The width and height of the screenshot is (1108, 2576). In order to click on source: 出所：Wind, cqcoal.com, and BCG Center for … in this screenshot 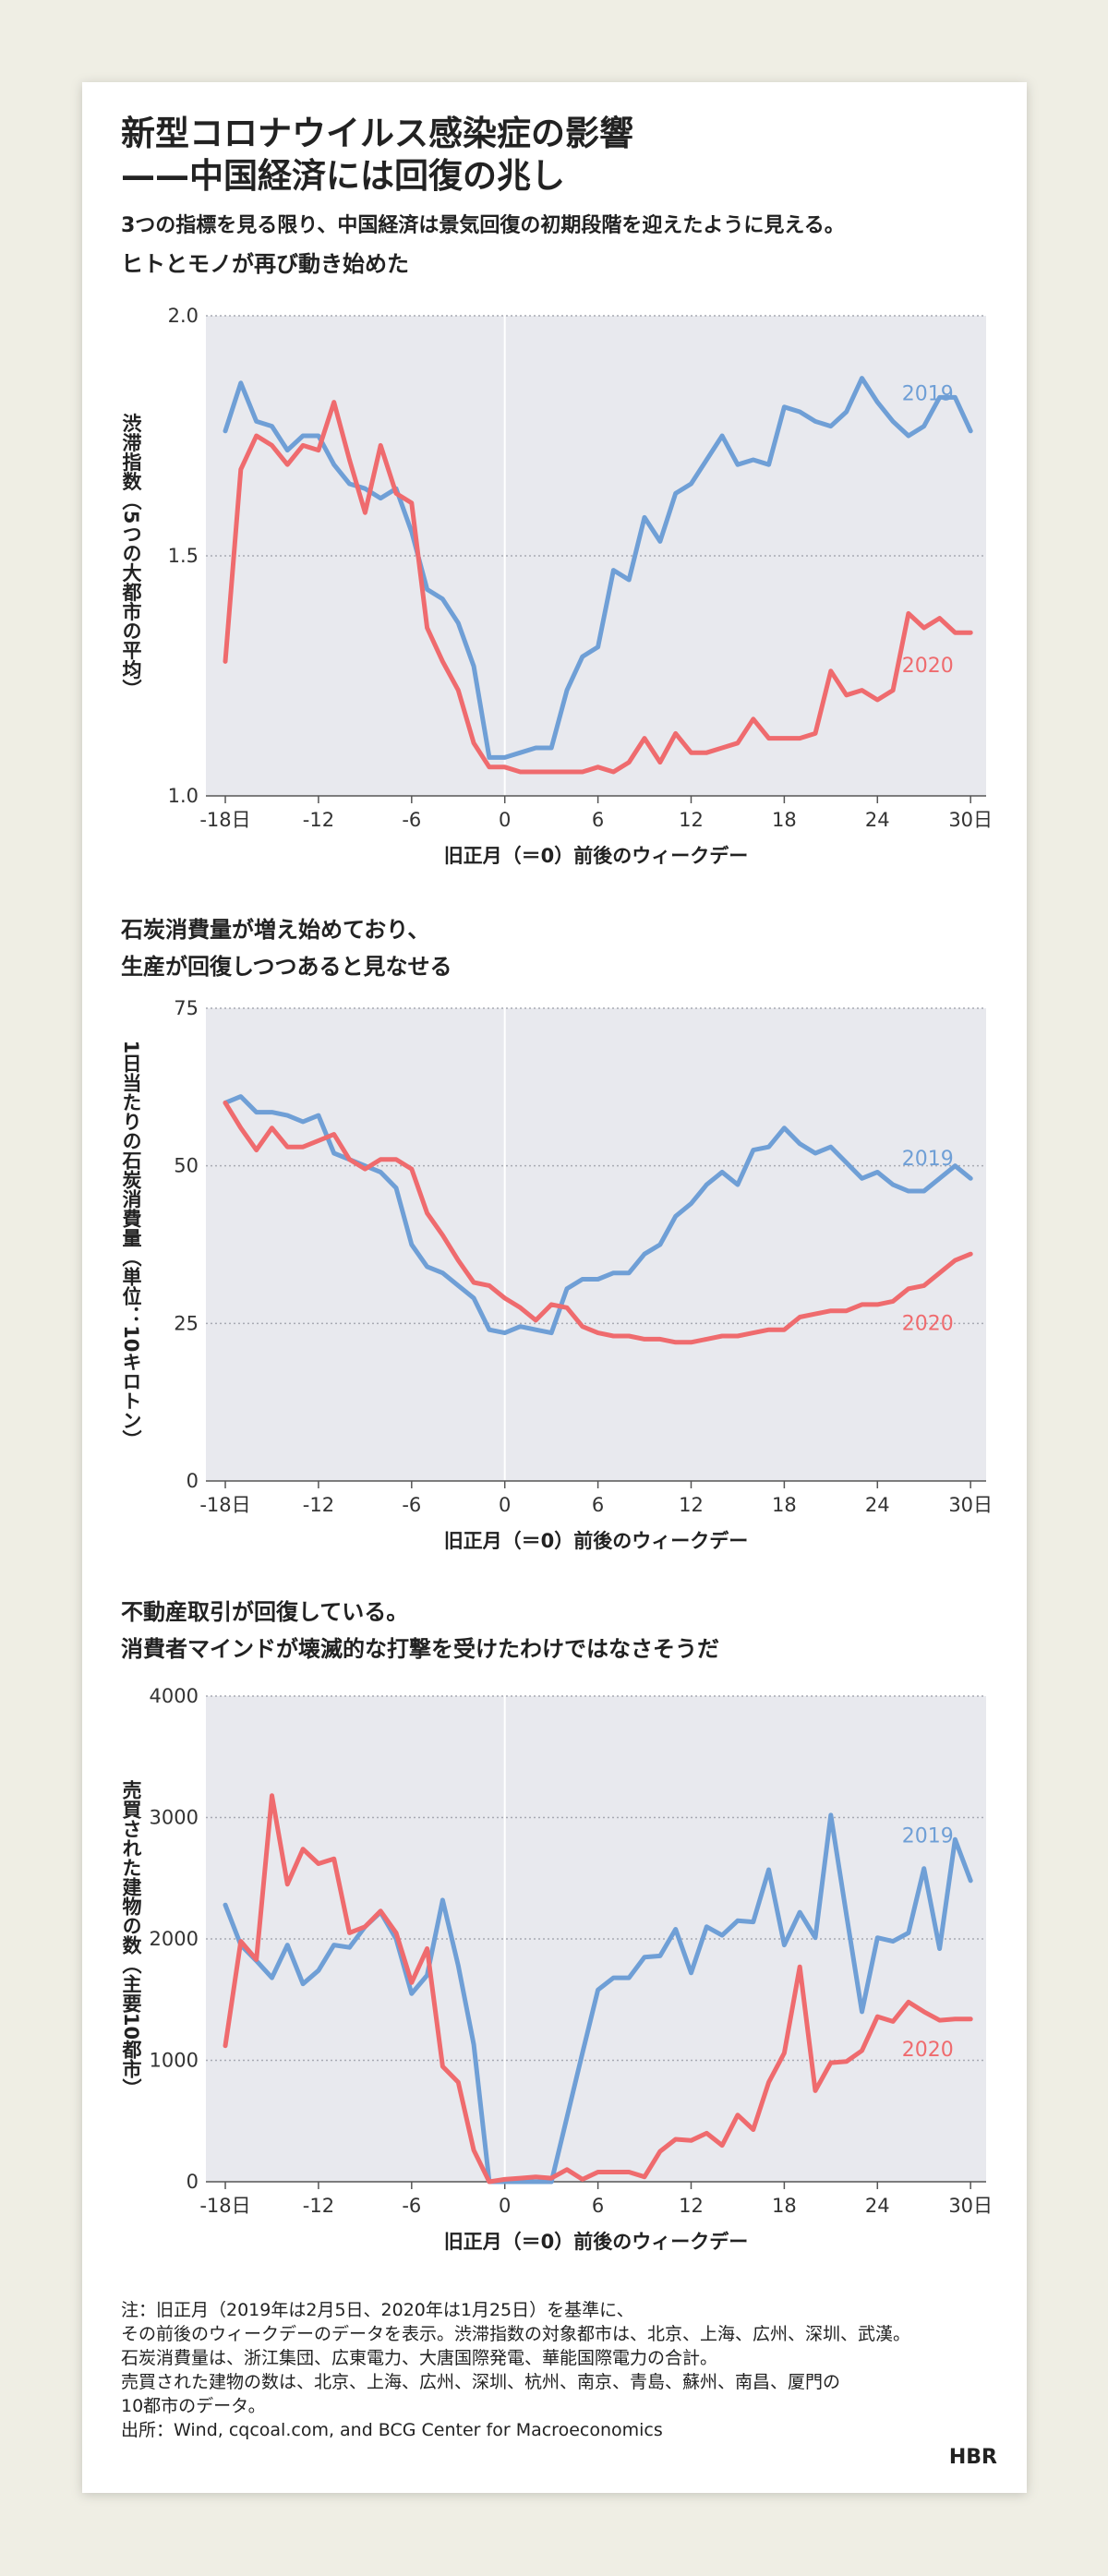, I will do `click(392, 2430)`.